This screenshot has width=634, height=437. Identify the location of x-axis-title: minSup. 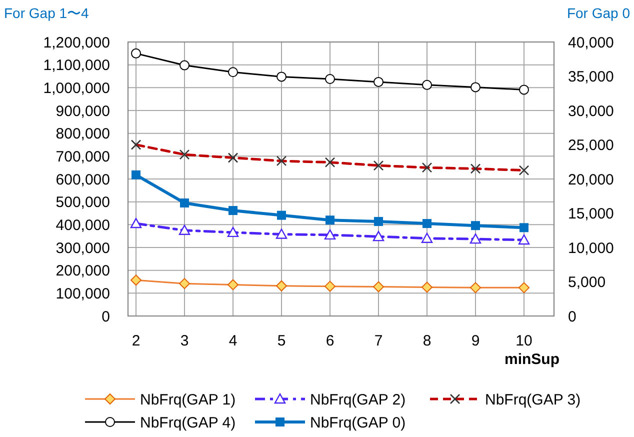
(532, 359).